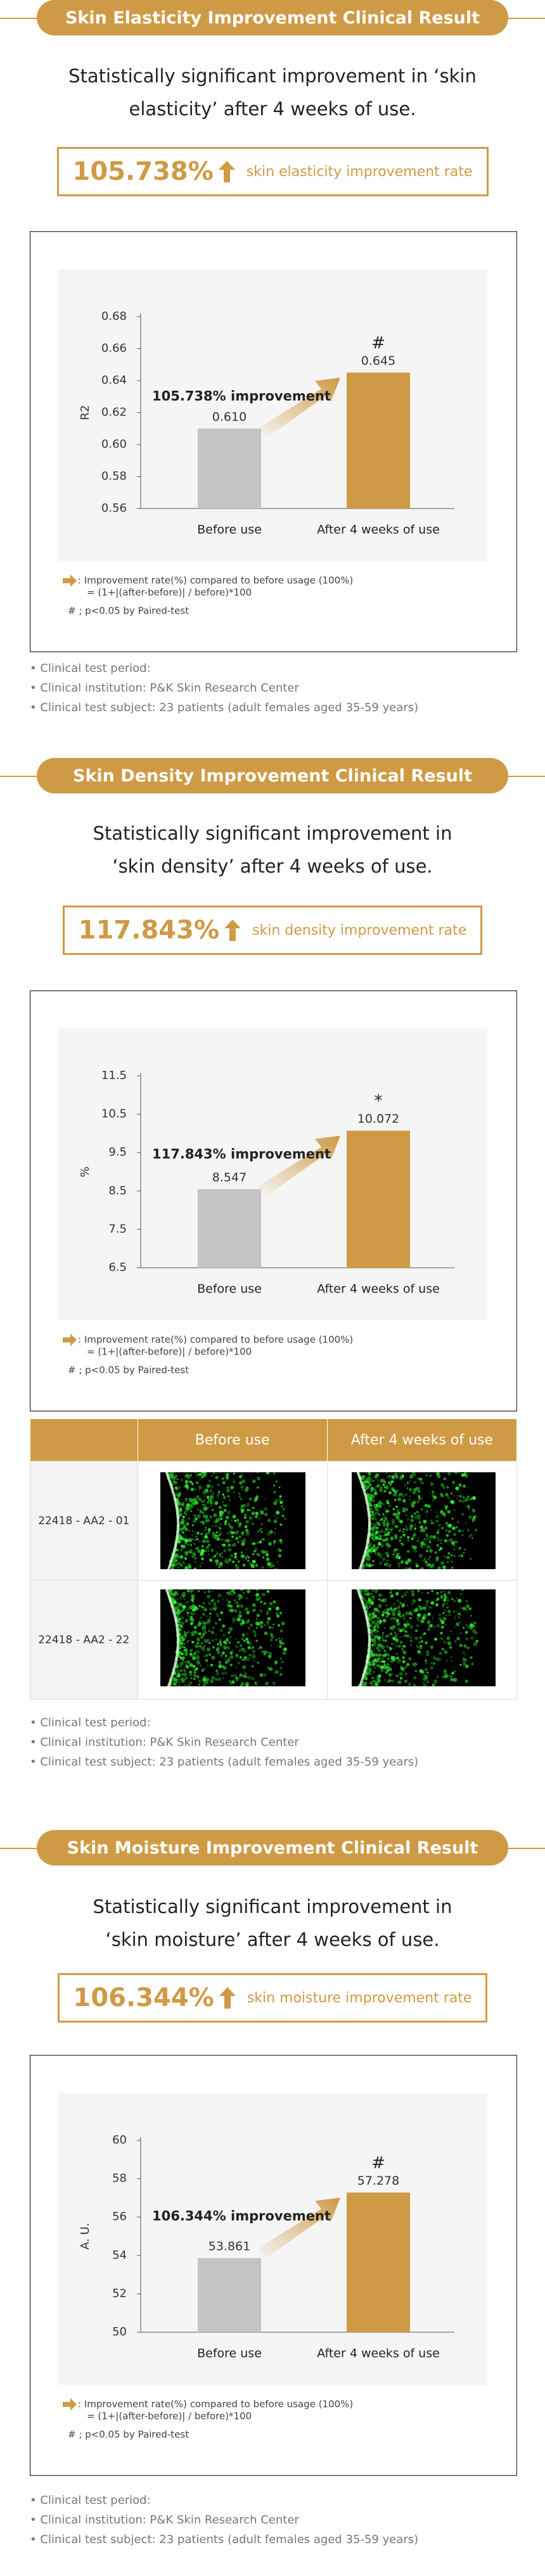  What do you see at coordinates (273, 441) in the screenshot?
I see `chart-frame` at bounding box center [273, 441].